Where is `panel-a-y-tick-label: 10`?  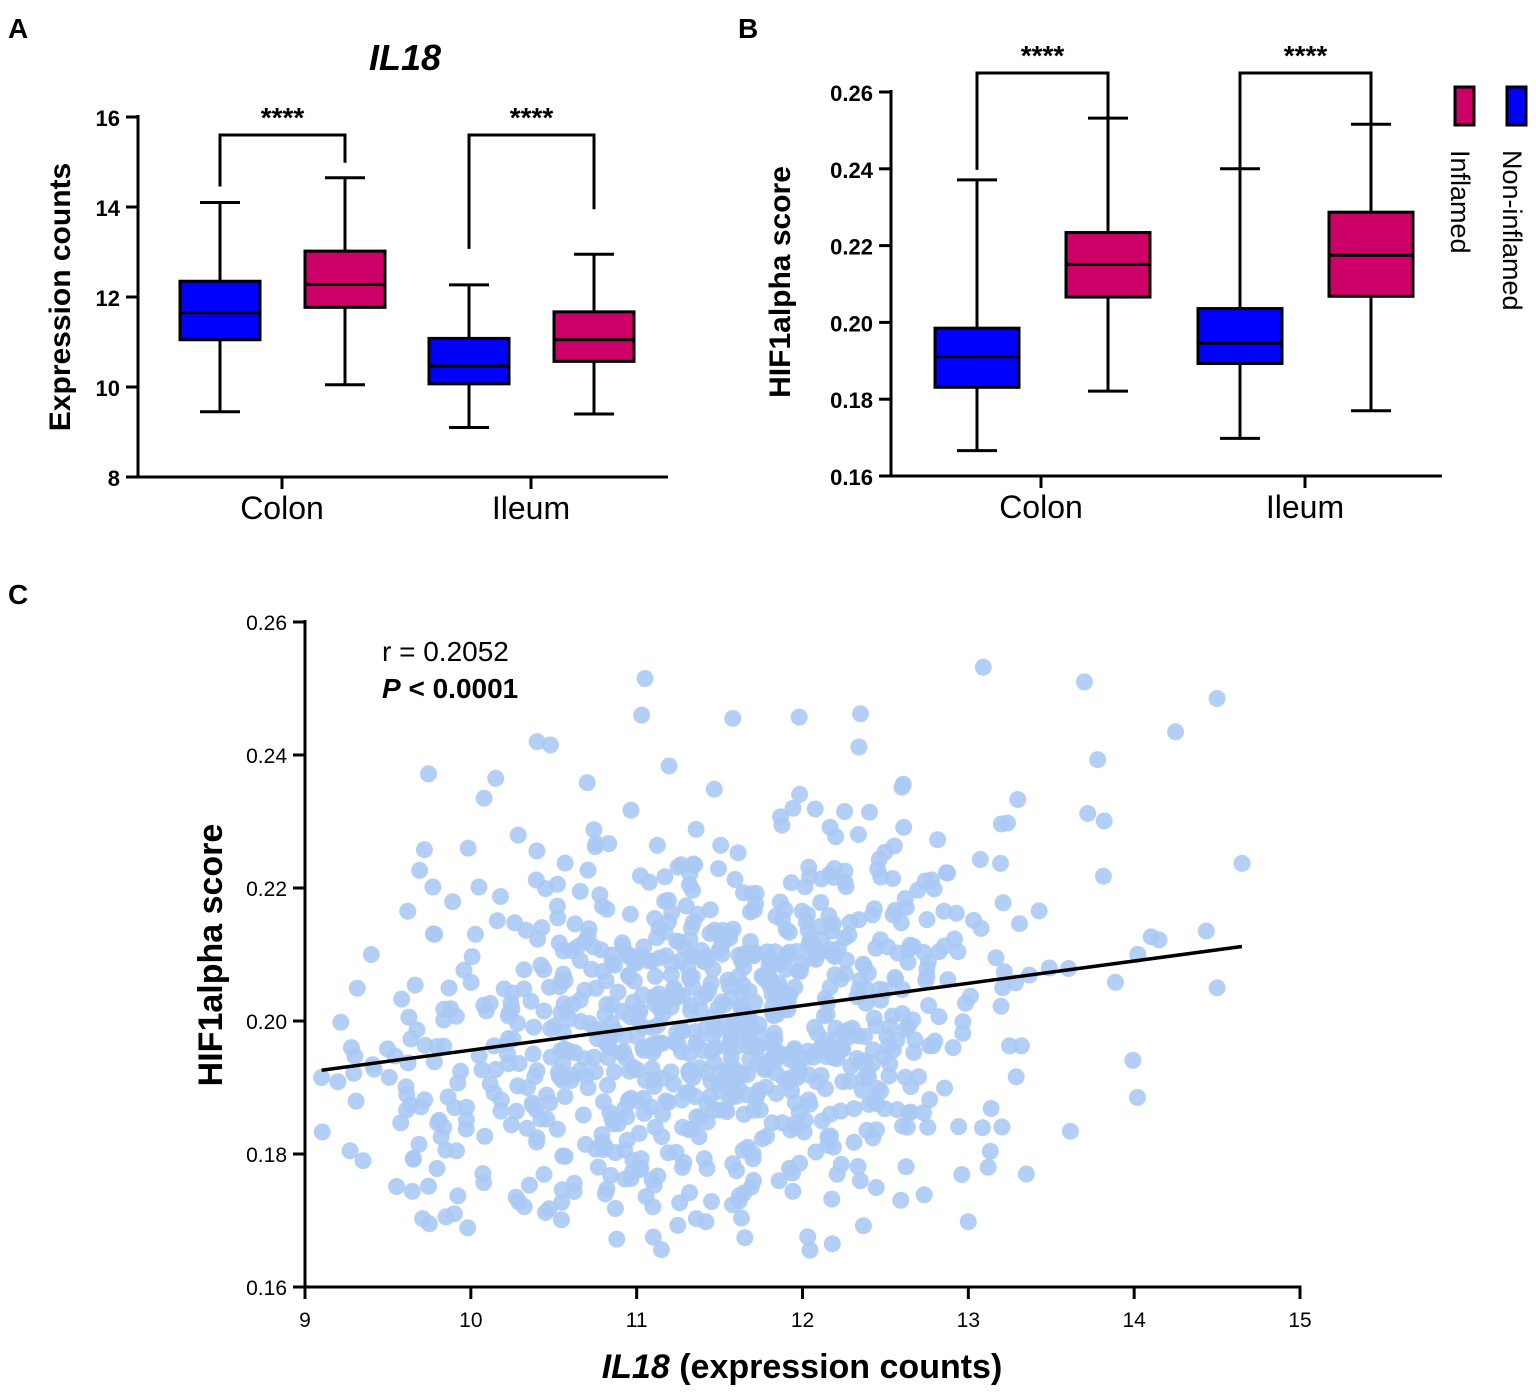
panel-a-y-tick-label: 10 is located at coordinates (108, 388).